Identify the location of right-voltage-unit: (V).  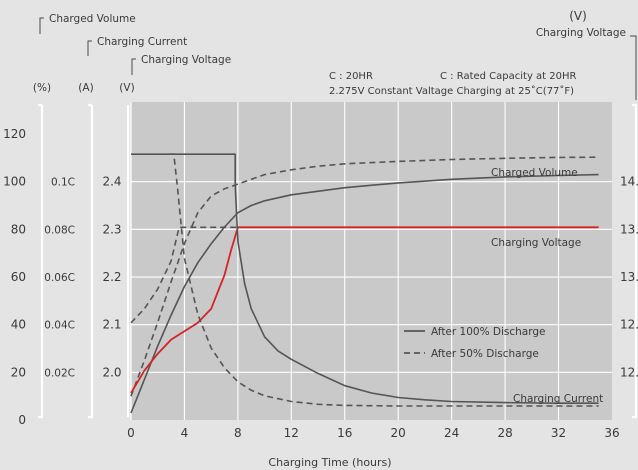
(578, 16).